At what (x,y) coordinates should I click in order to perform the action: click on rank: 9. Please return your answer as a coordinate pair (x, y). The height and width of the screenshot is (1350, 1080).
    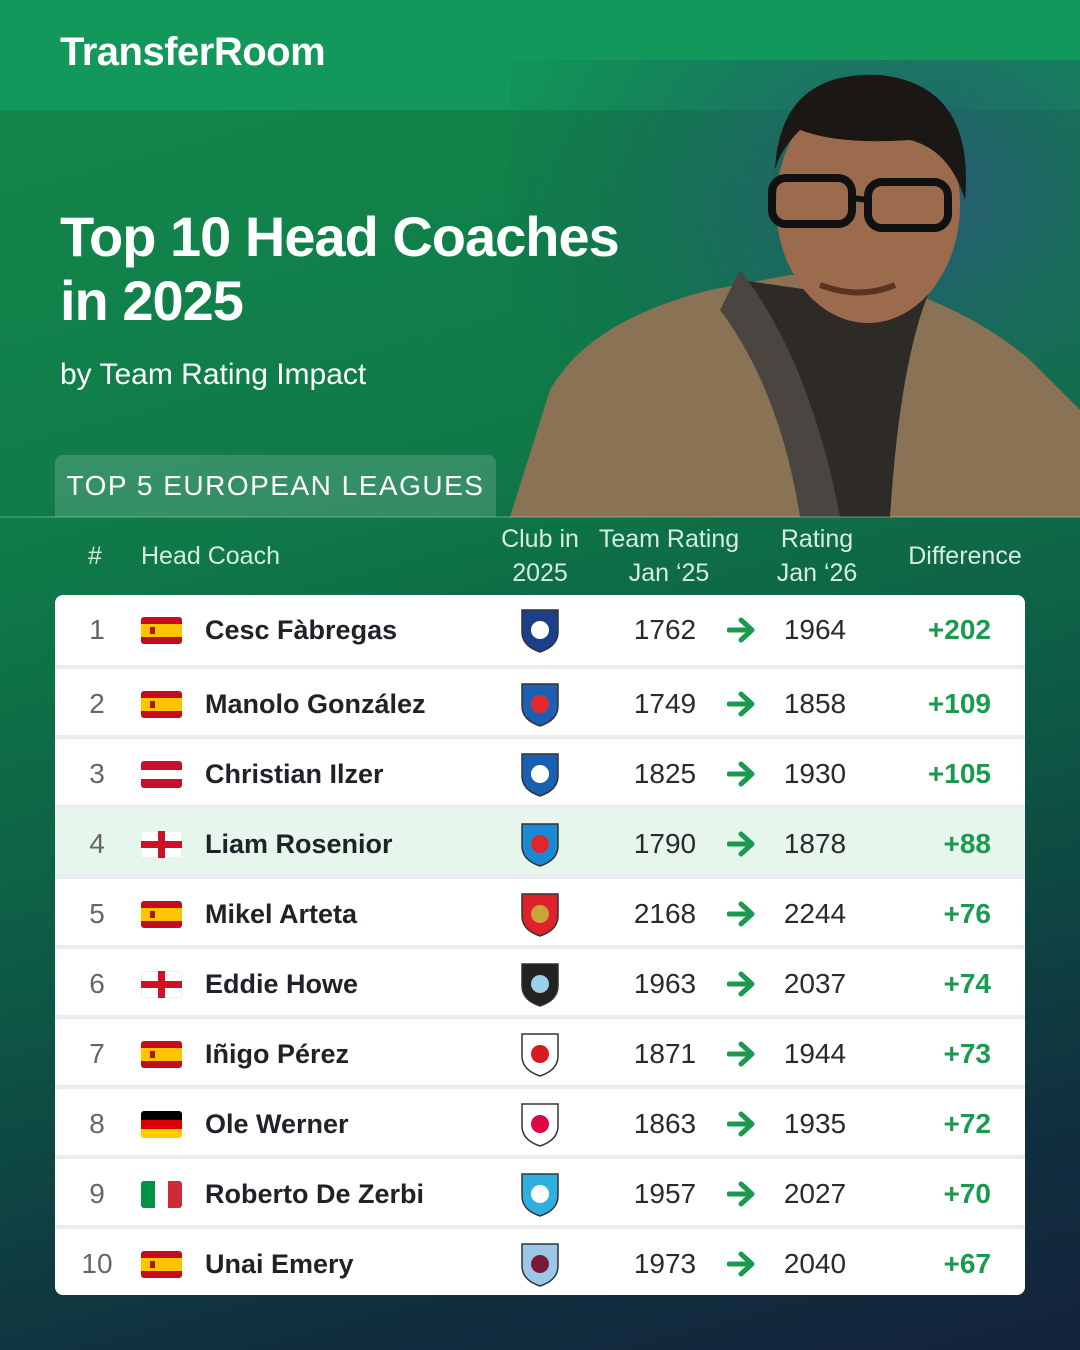
    Looking at the image, I should click on (97, 1193).